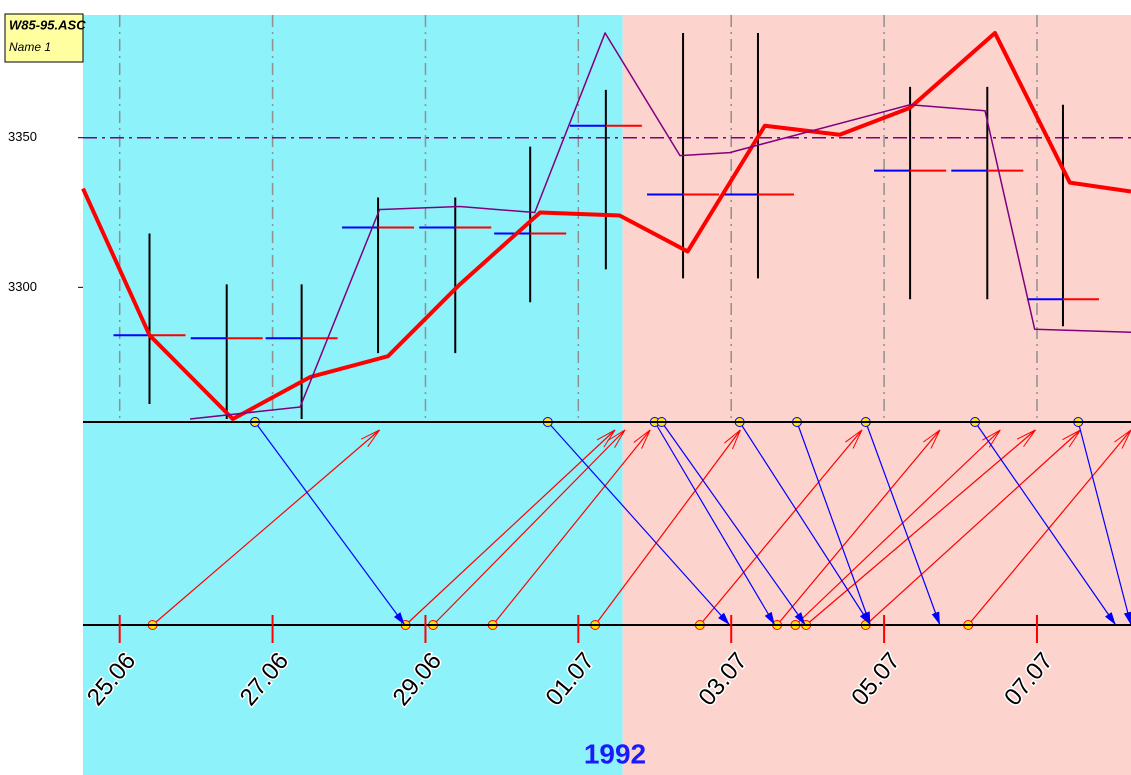  I want to click on legend-box: W85-95.ASC Name 1, so click(45, 38).